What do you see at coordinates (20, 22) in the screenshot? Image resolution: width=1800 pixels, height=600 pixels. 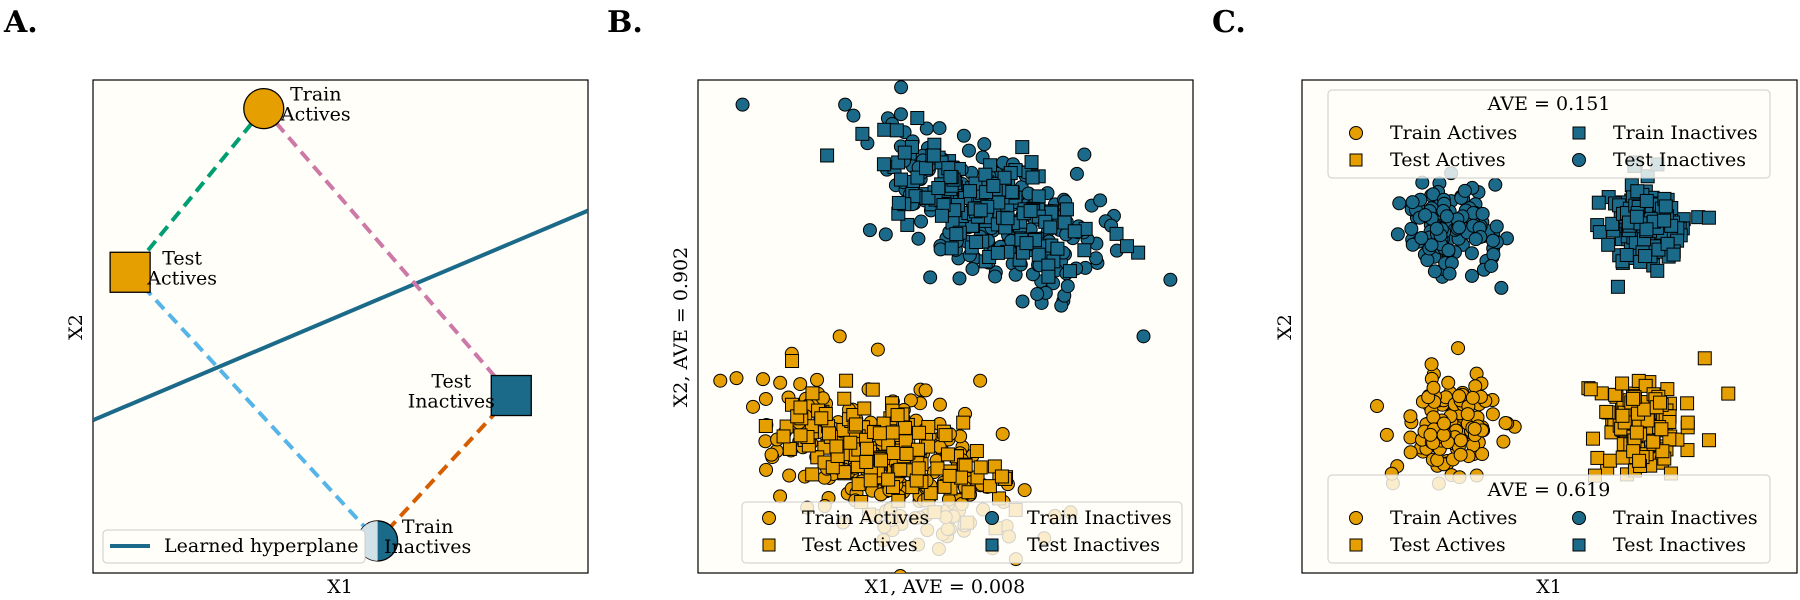 I see `panel-a-letter: A.` at bounding box center [20, 22].